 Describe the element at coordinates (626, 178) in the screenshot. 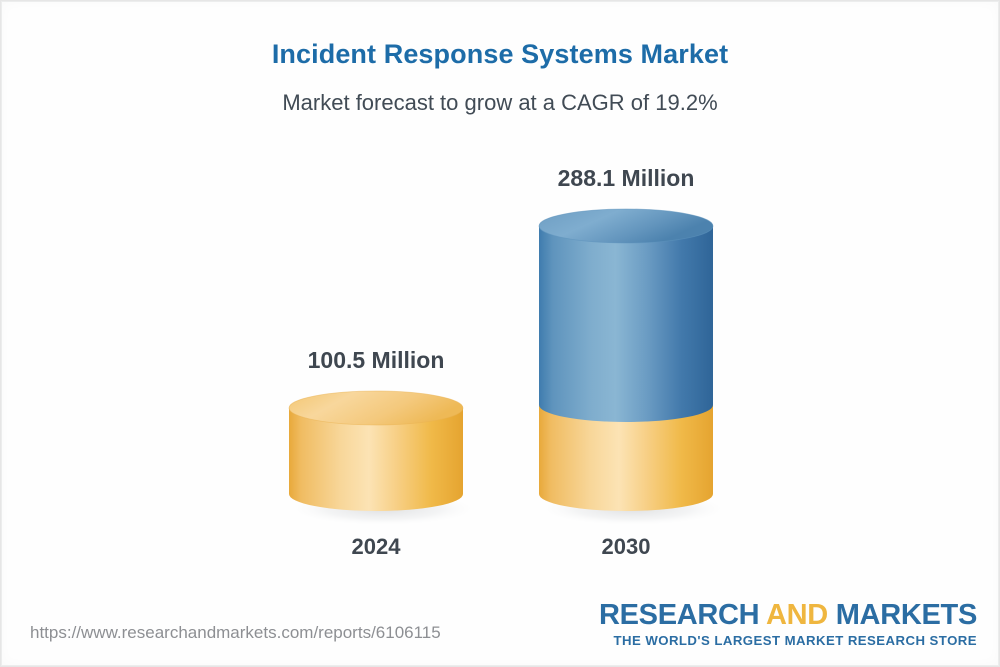

I see `value-label-2030: 288.1 Million` at that location.